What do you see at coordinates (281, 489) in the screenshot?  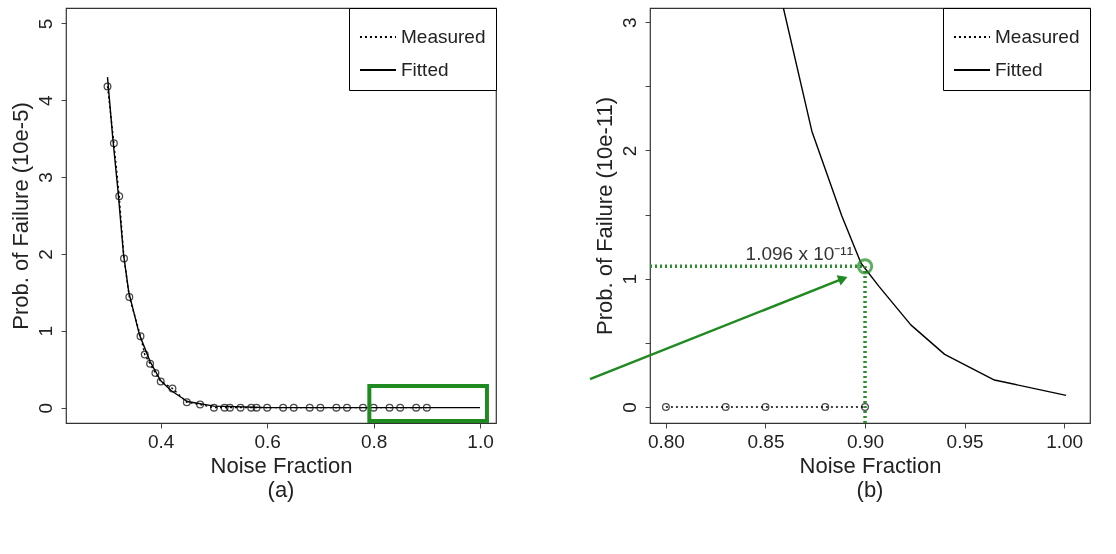 I see `text: (a)` at bounding box center [281, 489].